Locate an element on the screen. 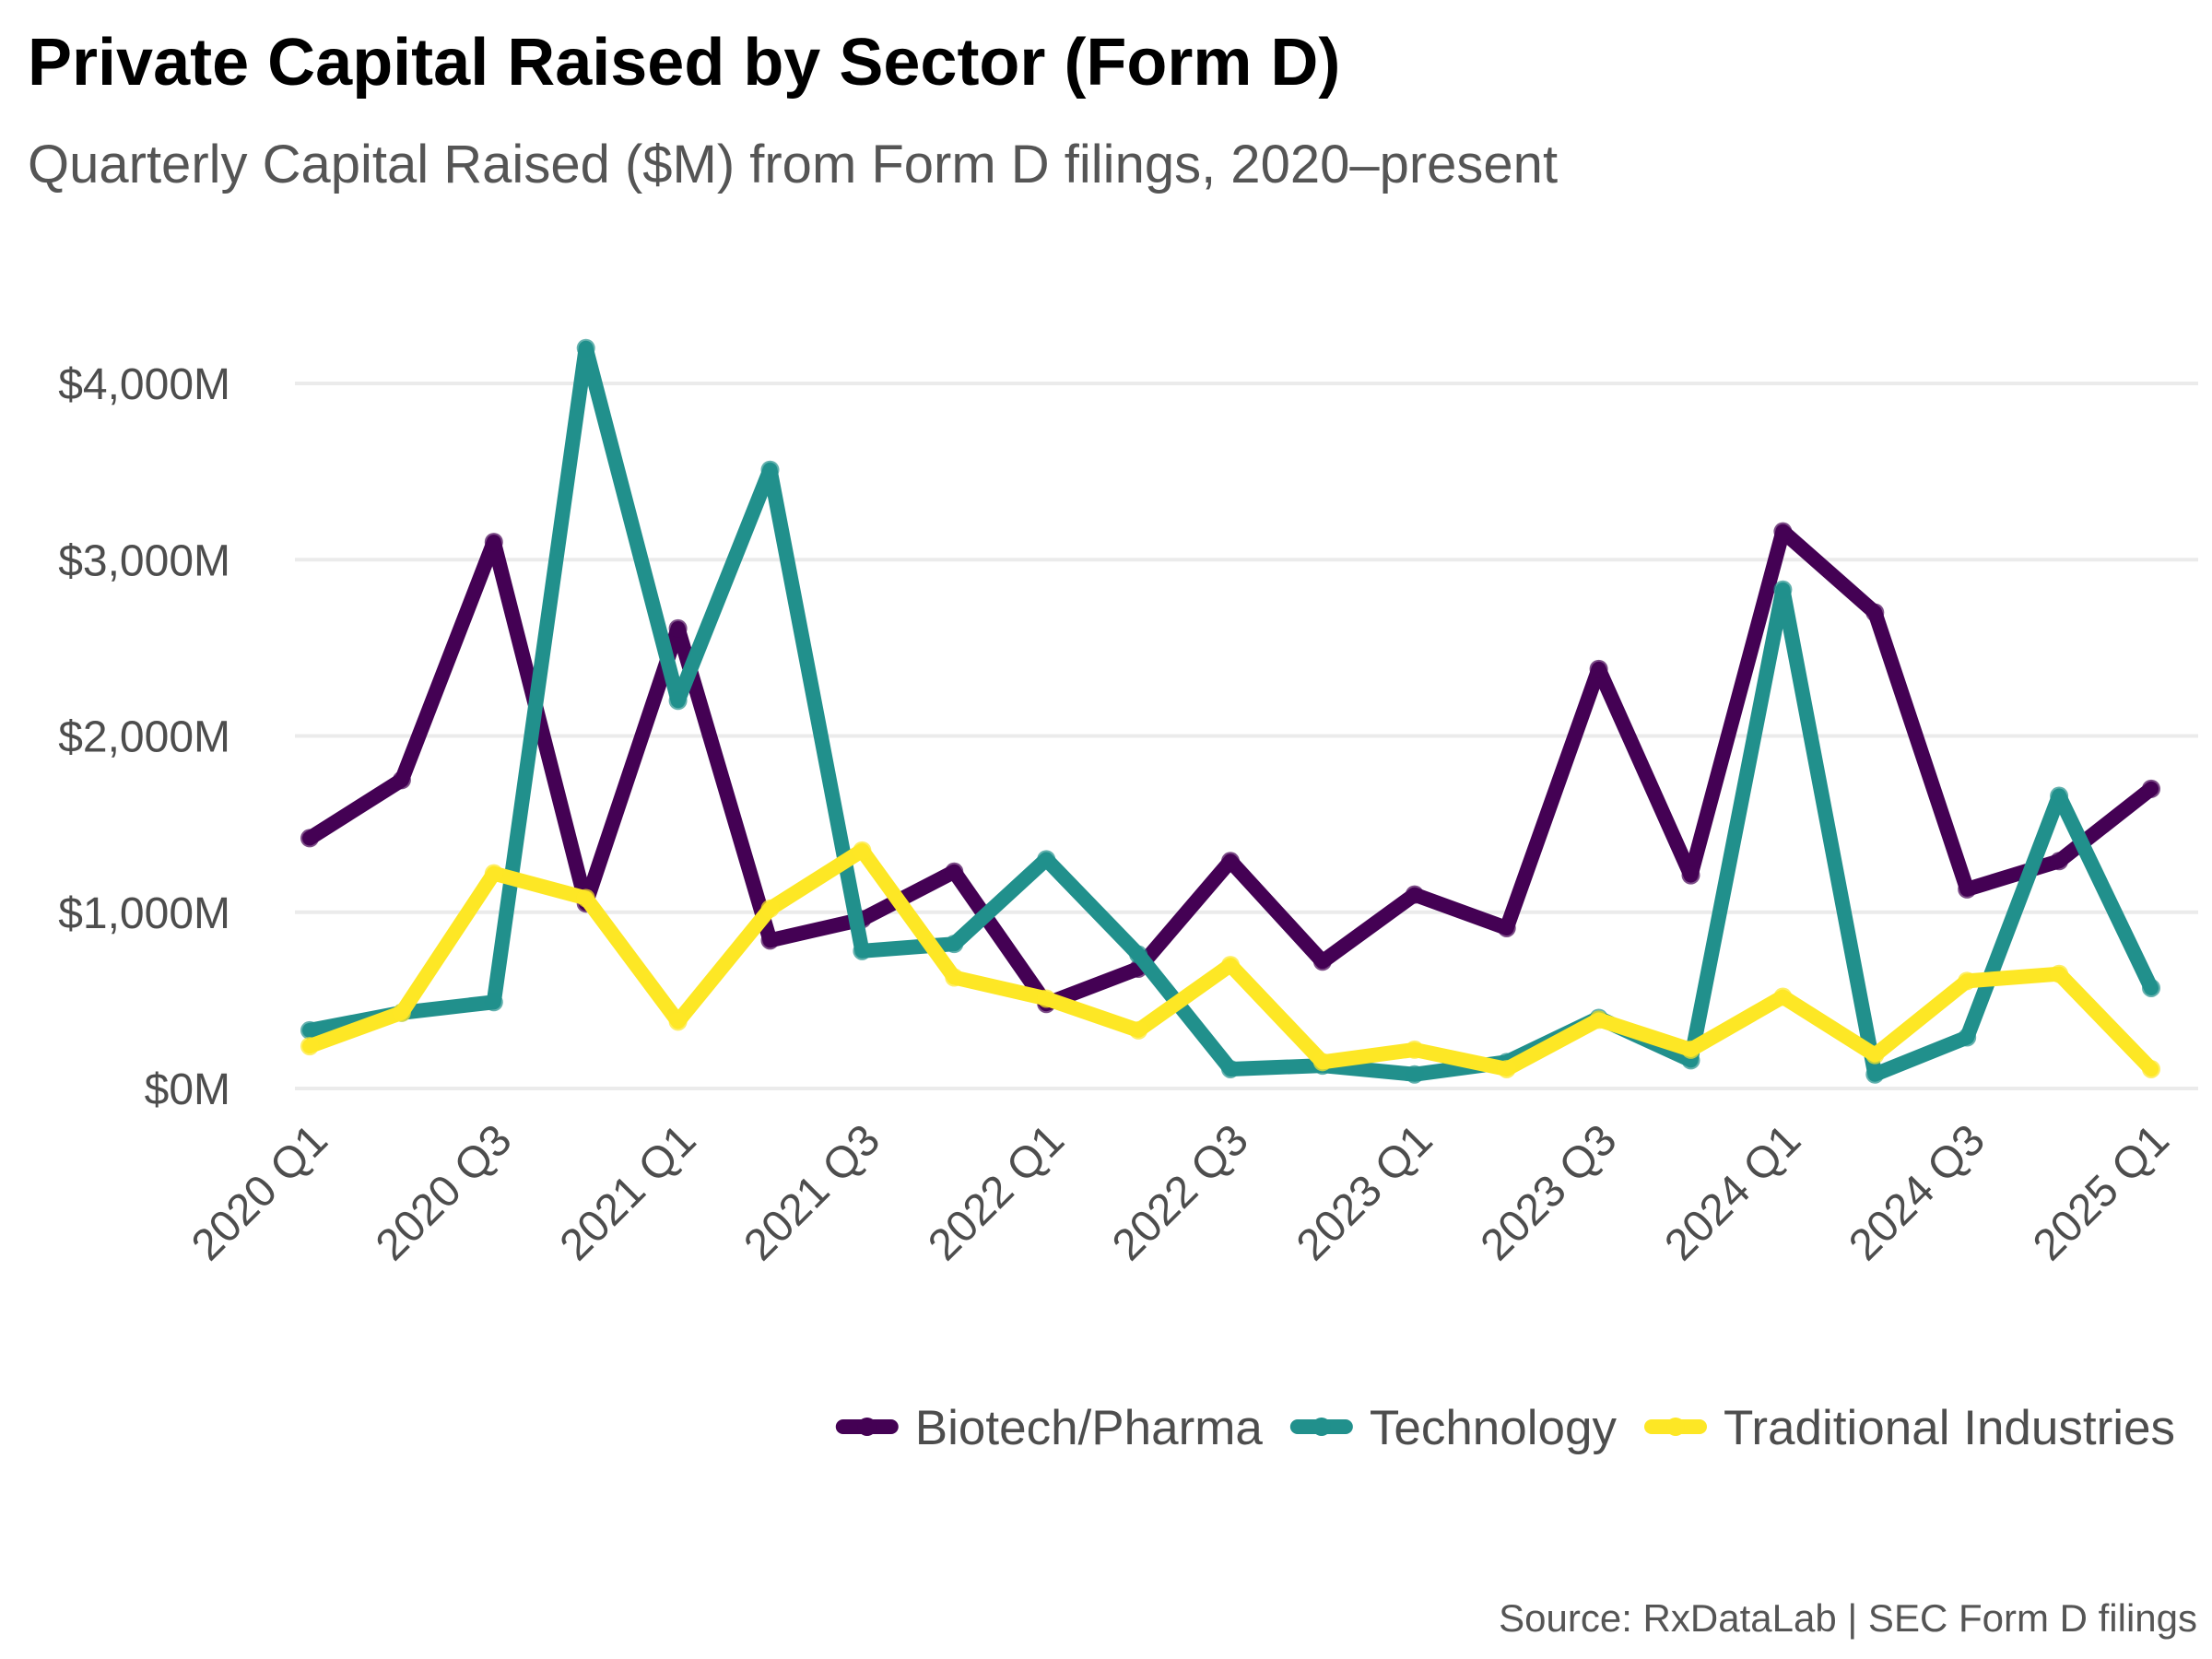 The image size is (2212, 1659). series-traditional-industries is located at coordinates (1230, 959).